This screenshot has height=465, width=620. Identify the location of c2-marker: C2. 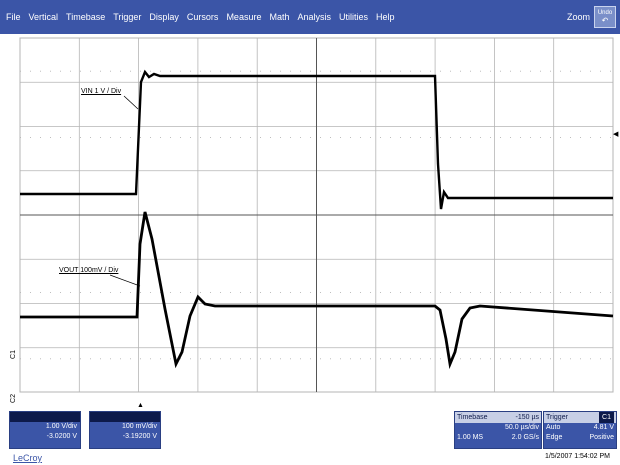
(13, 398).